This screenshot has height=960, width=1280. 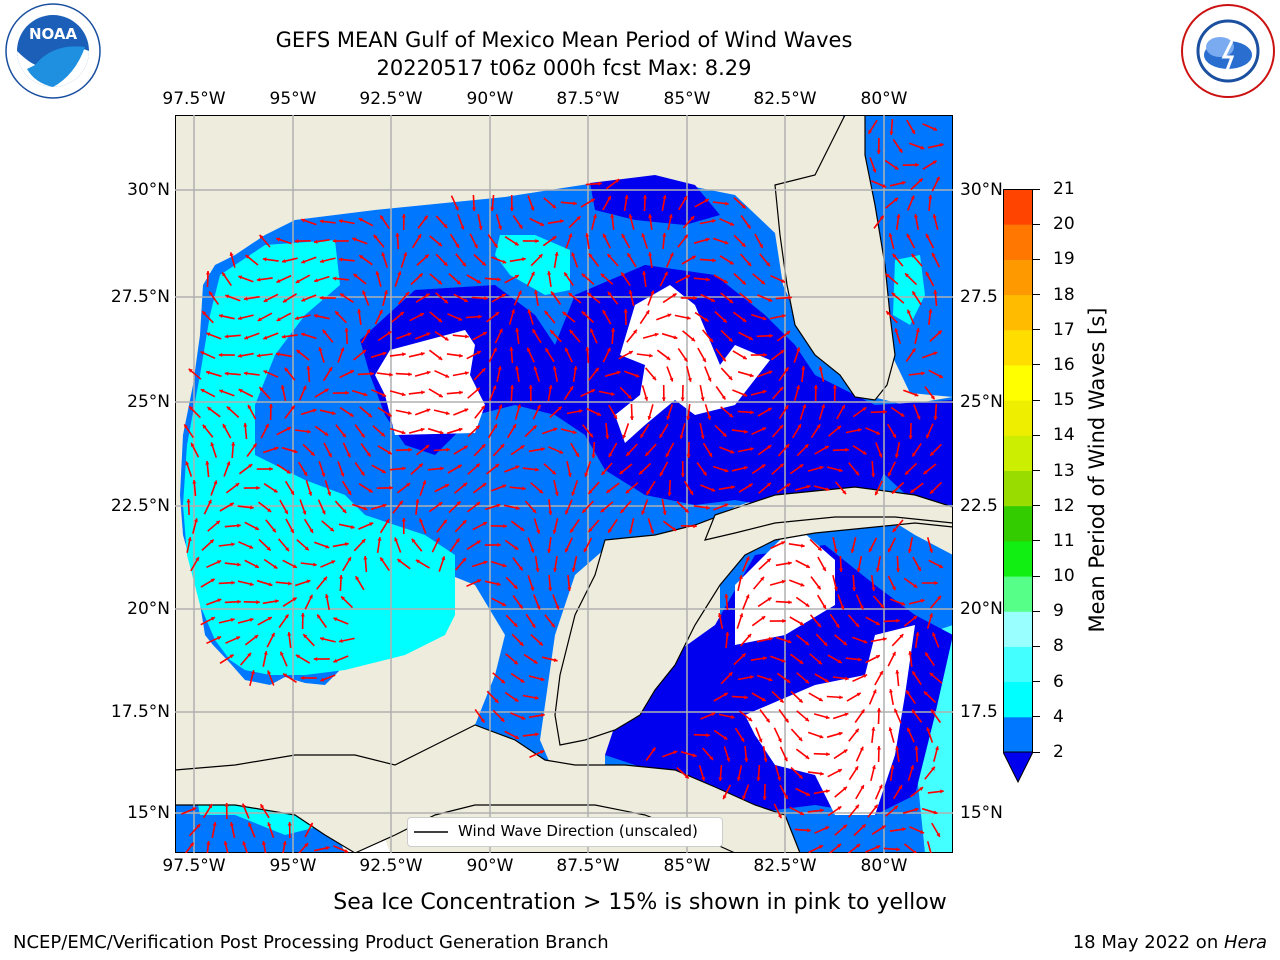 I want to click on colorbar-tick-mark, so click(x=1036, y=682).